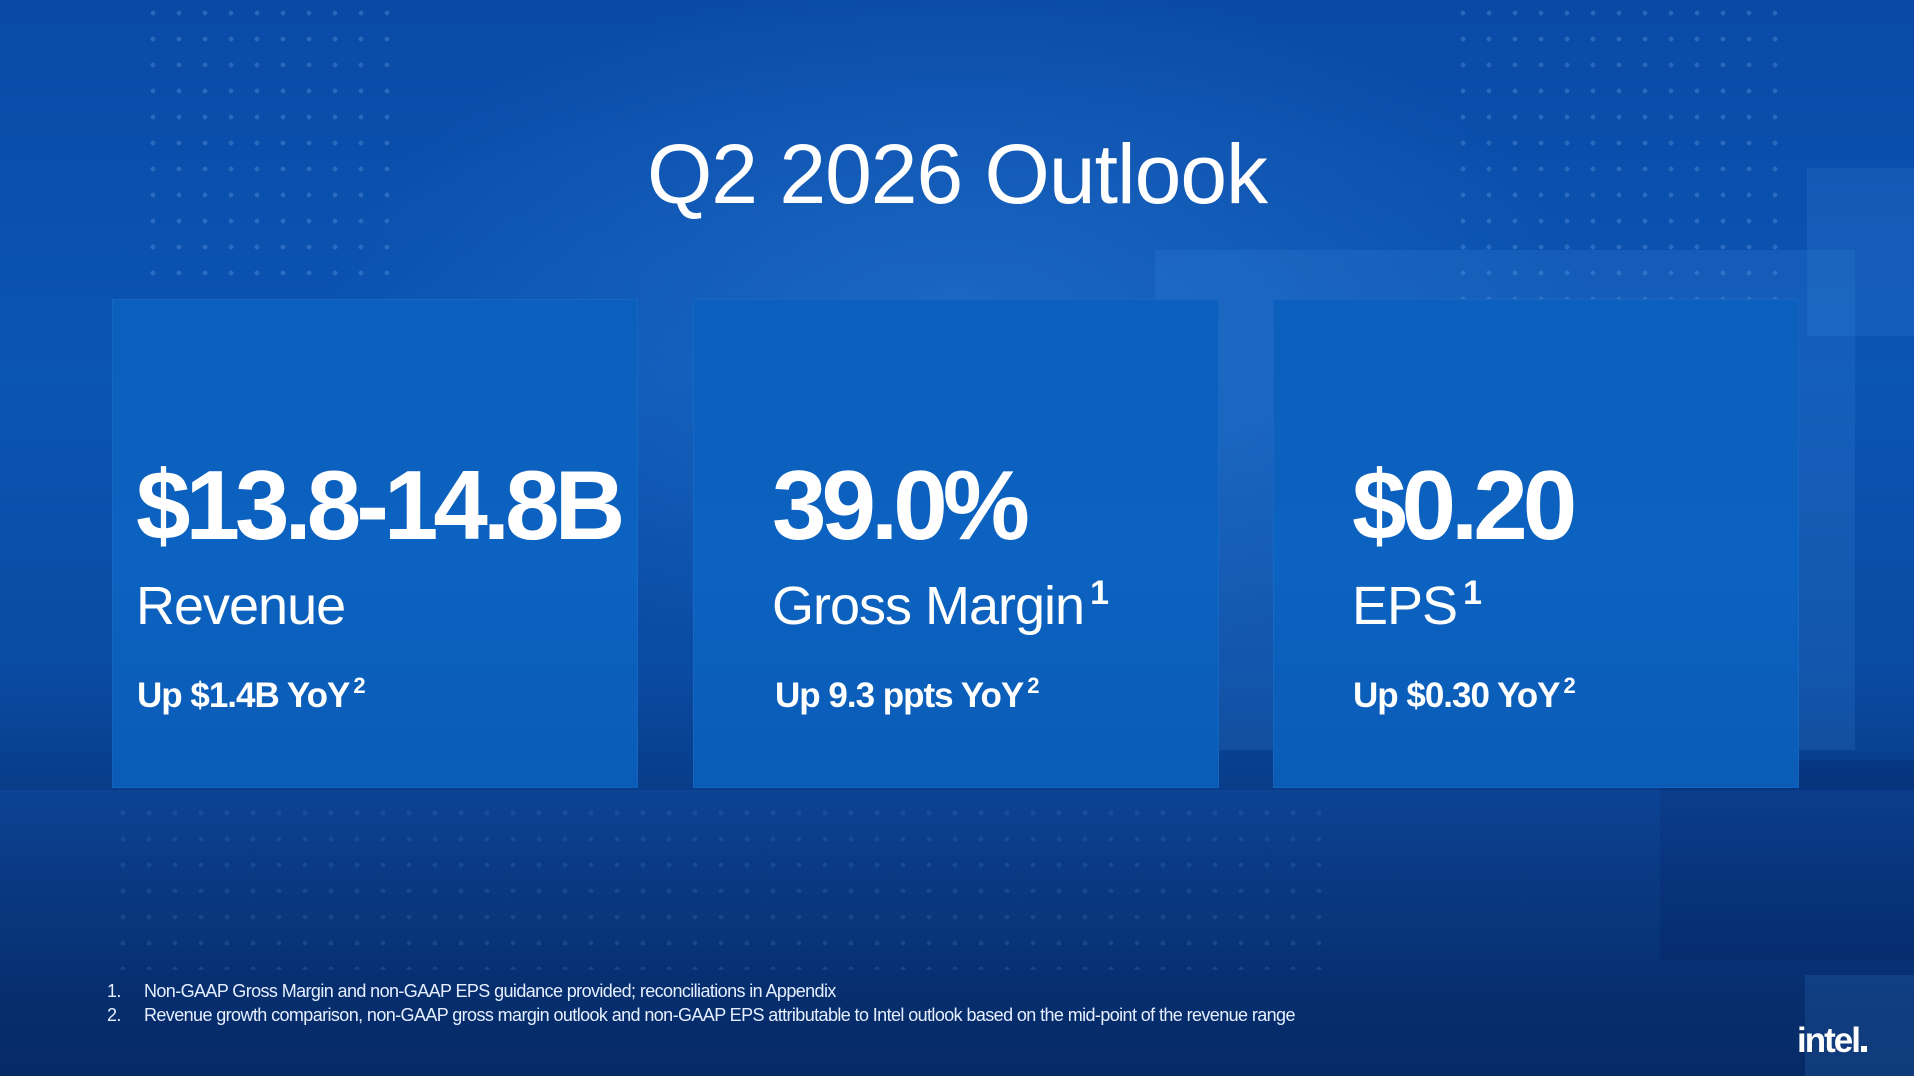  I want to click on eps-label-text: EPS, so click(1405, 606).